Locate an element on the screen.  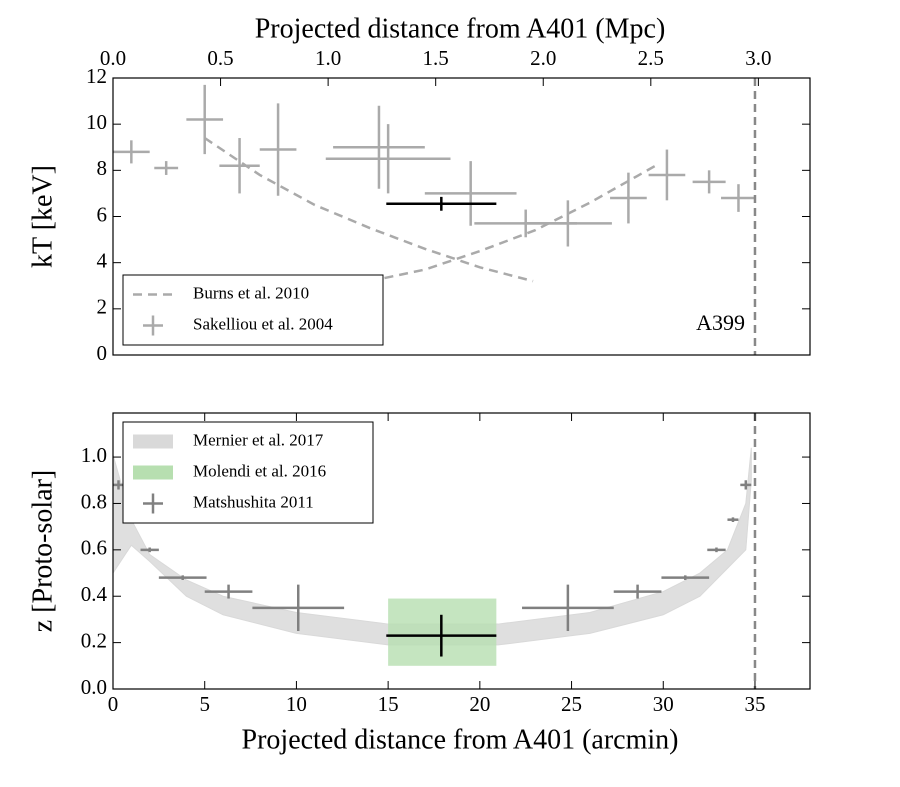
y-tick-label: 0.2 is located at coordinates (94, 640).